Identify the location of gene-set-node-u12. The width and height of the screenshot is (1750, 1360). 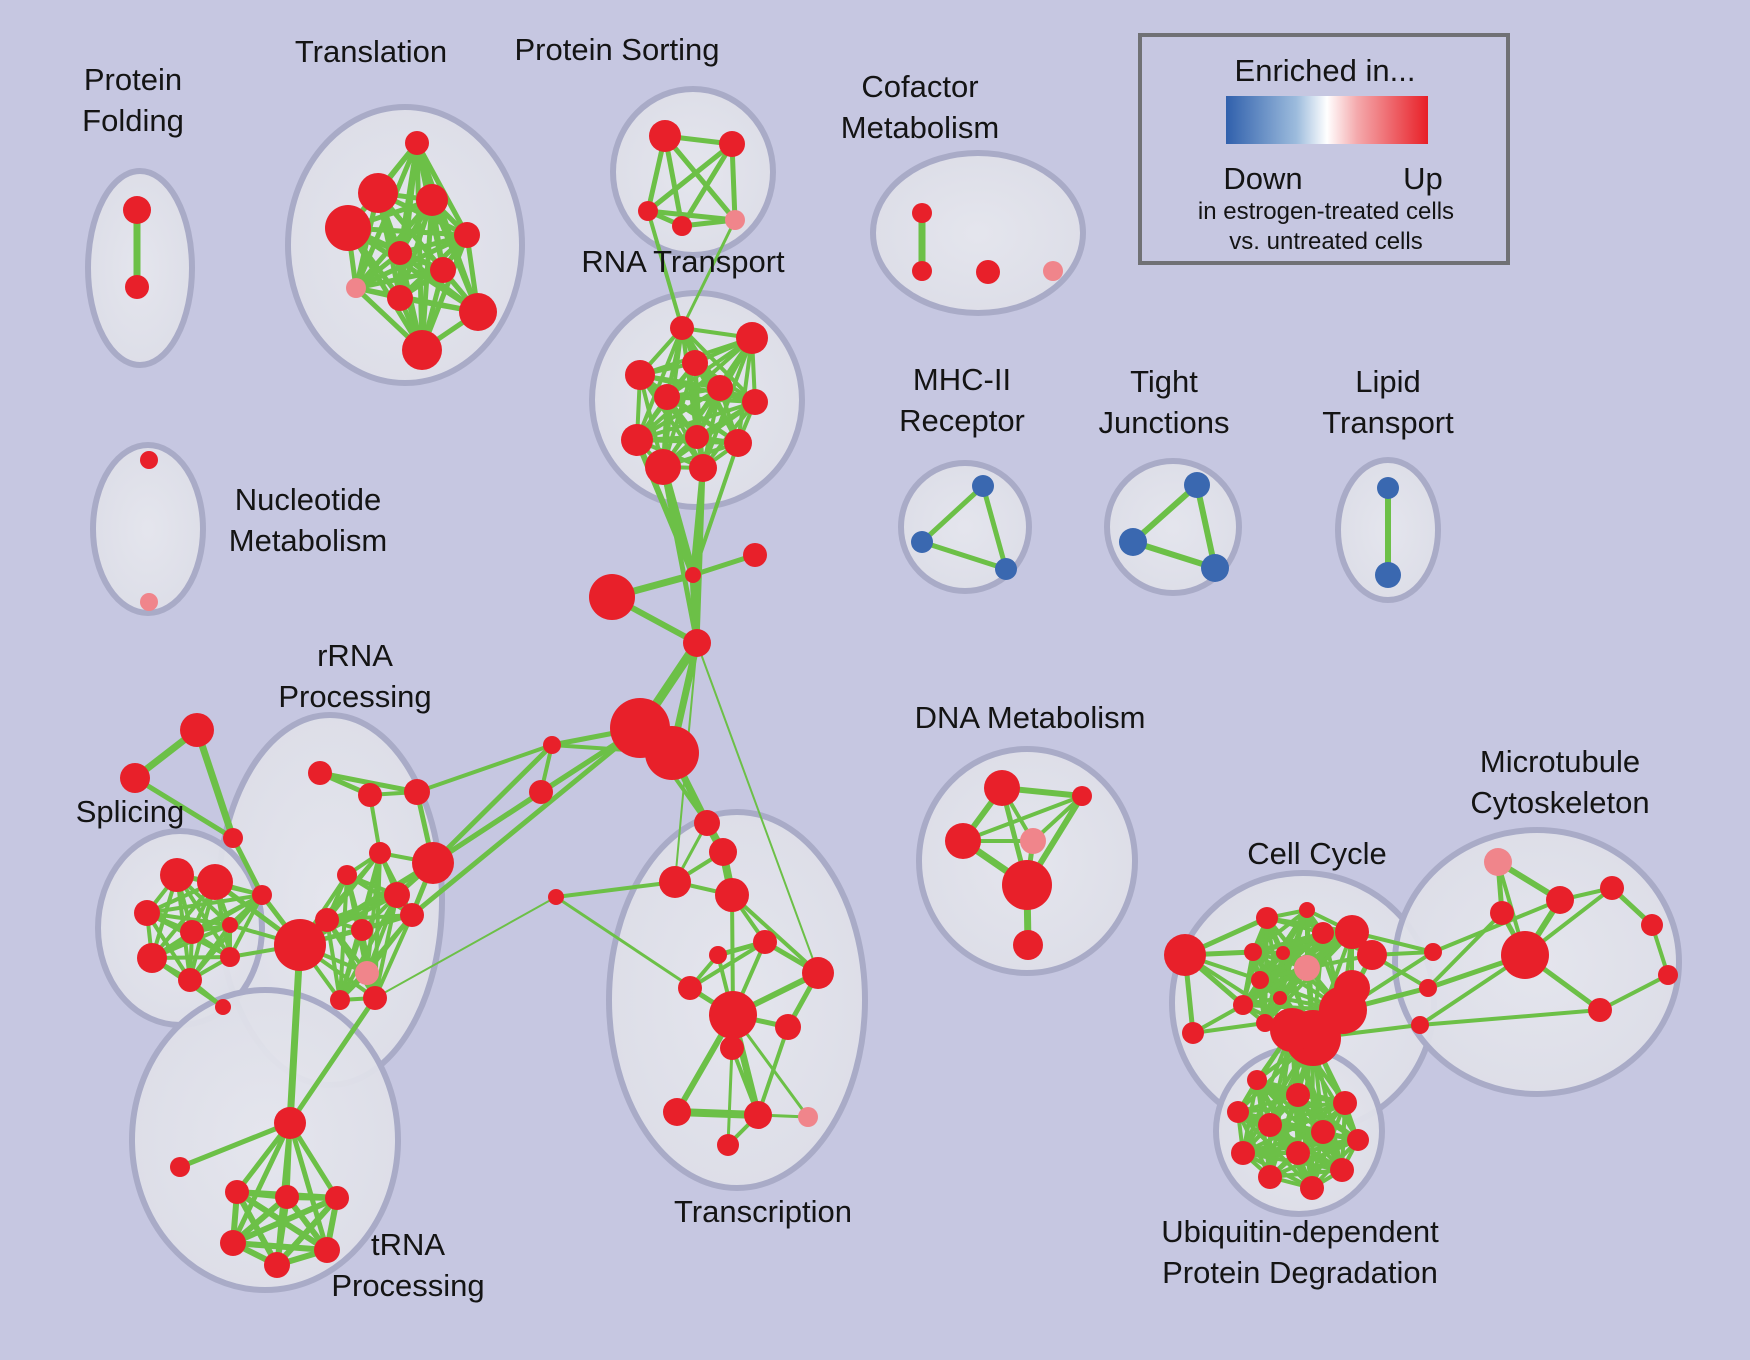
(1312, 1188).